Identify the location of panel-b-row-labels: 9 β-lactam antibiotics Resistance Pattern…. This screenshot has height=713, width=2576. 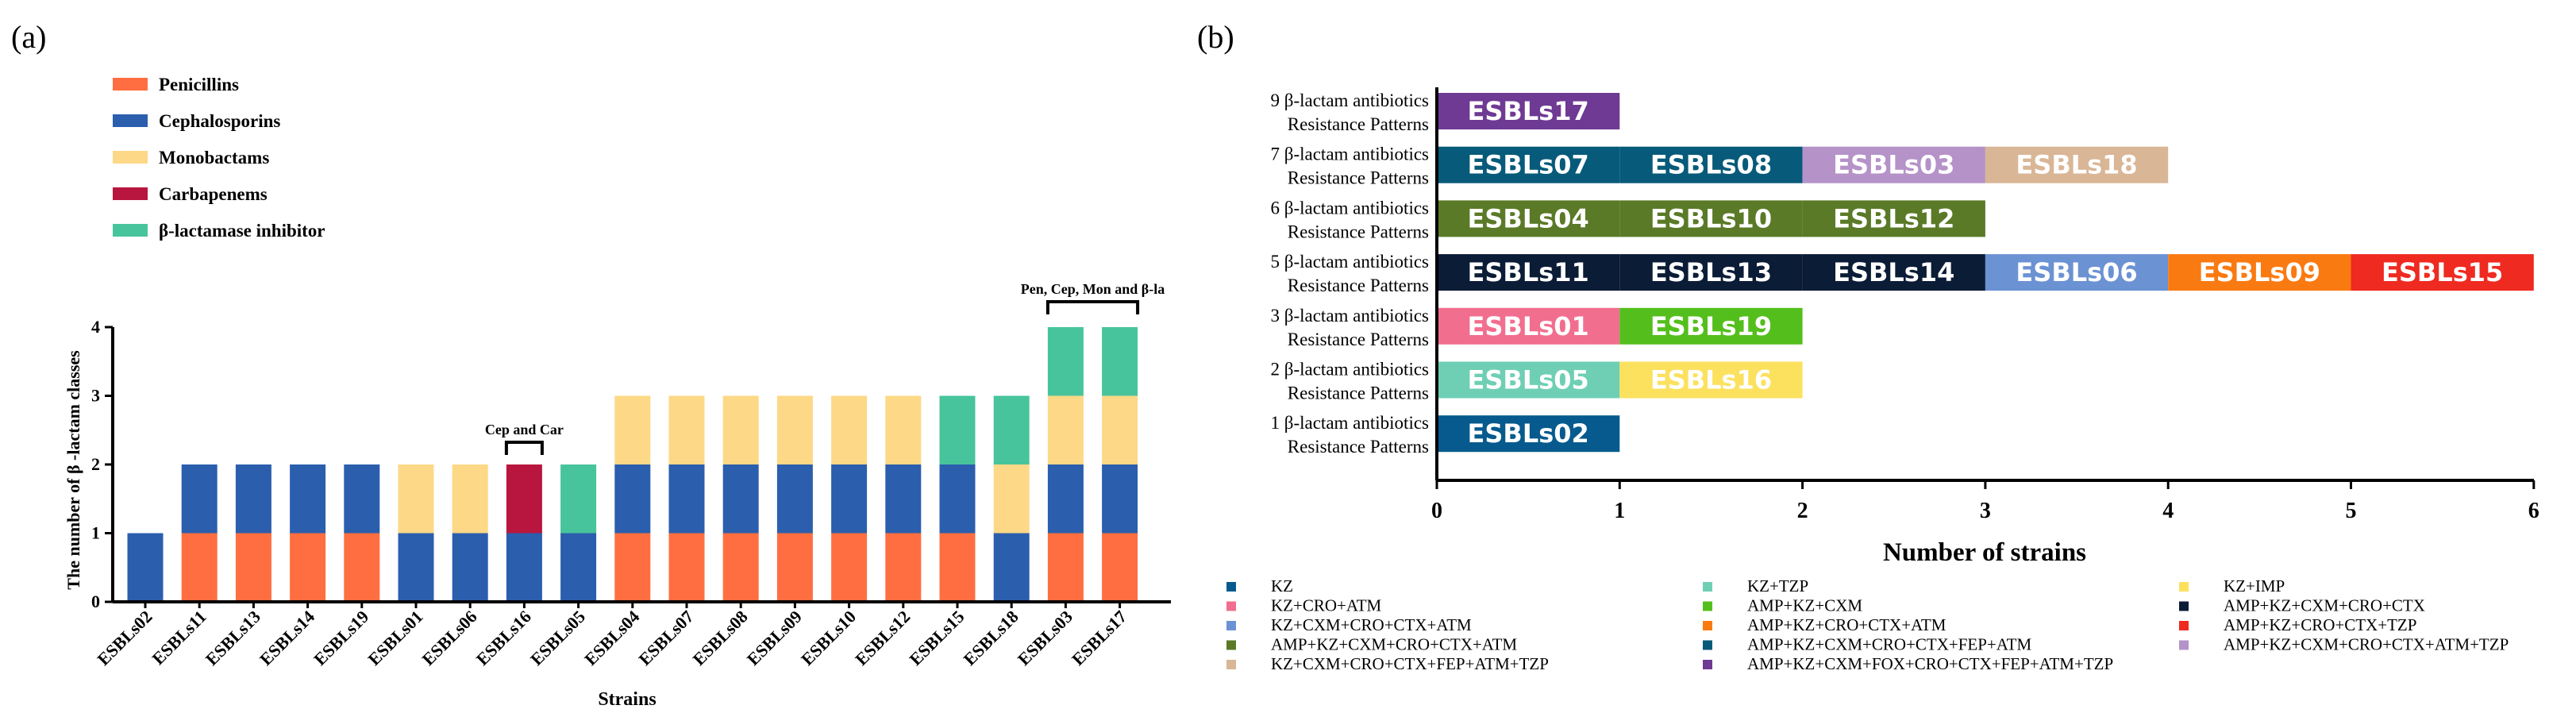
(1350, 274).